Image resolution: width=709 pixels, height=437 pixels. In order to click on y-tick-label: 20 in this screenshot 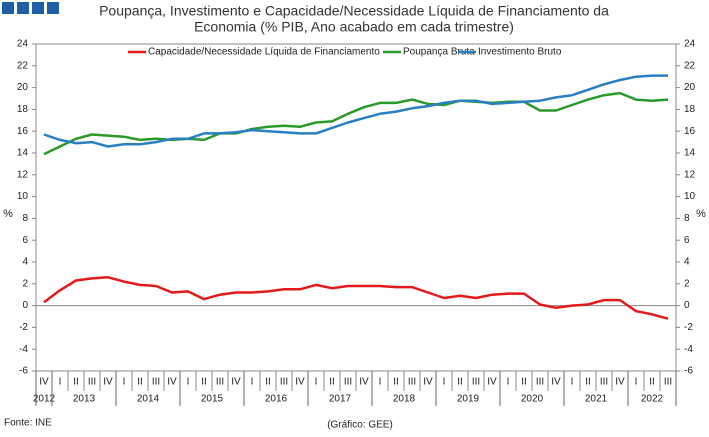, I will do `click(23, 87)`.